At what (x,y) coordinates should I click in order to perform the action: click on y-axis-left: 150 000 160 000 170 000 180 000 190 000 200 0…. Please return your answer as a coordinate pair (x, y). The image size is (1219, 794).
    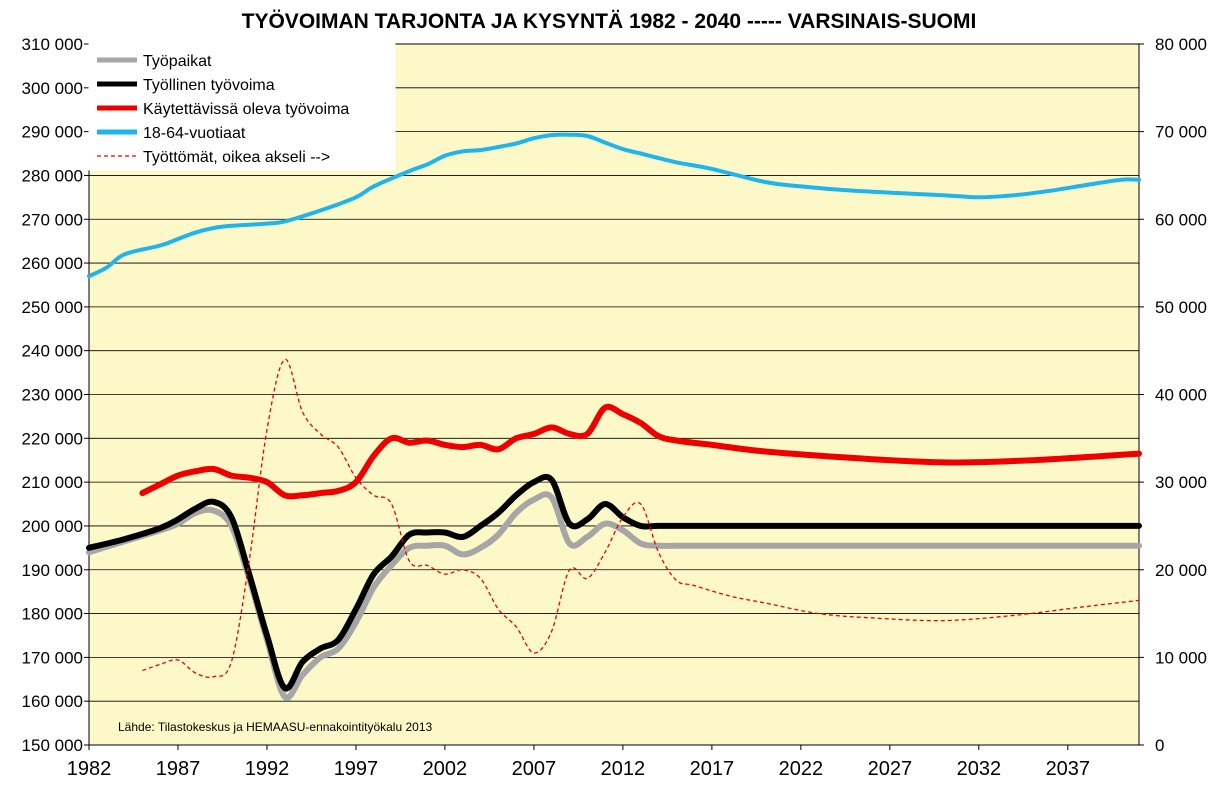
    Looking at the image, I should click on (52, 395).